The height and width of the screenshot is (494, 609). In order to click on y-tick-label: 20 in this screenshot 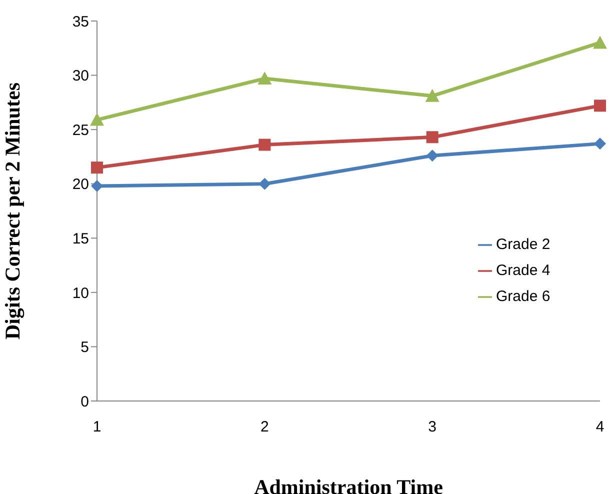, I will do `click(80, 185)`.